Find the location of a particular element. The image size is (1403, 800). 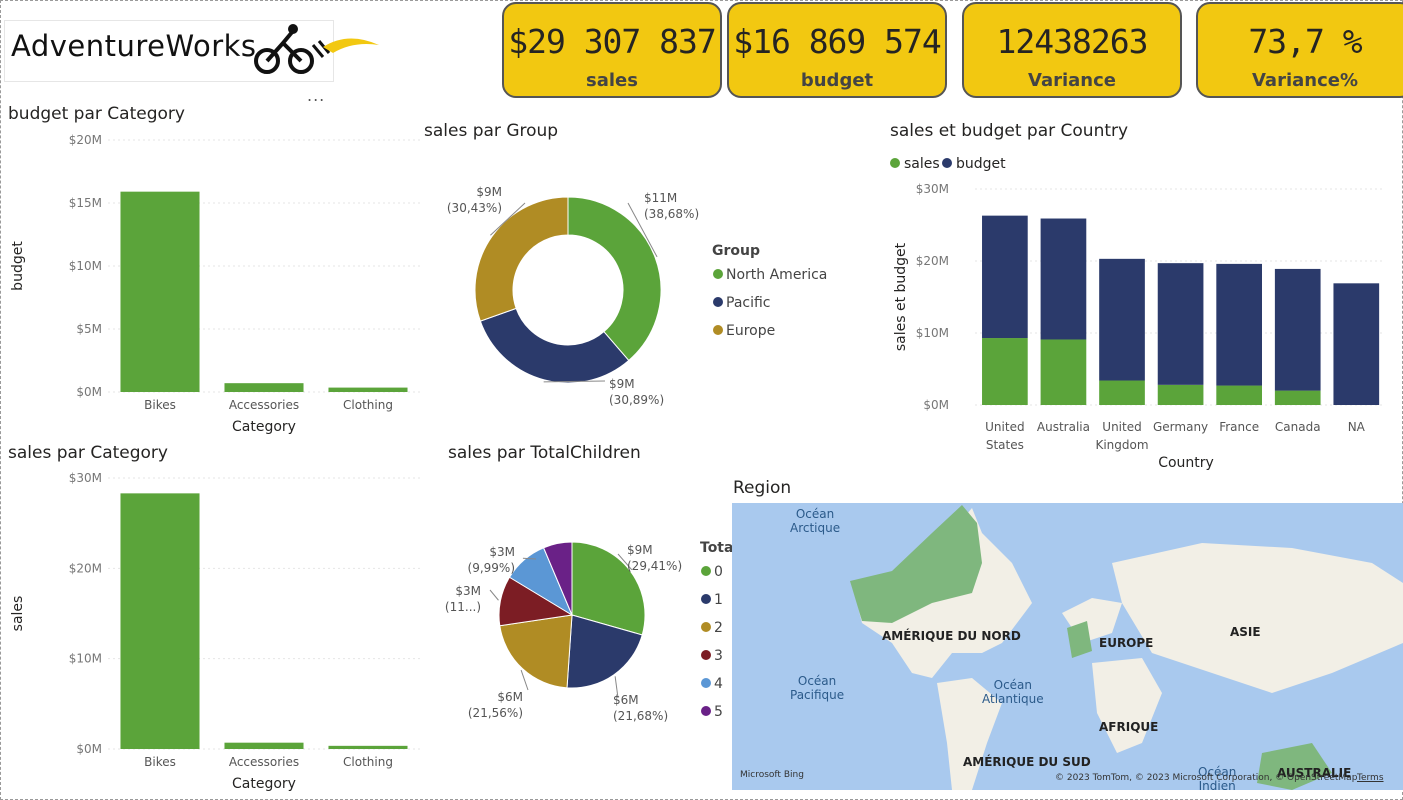

x-tick-label: States is located at coordinates (1005, 445).